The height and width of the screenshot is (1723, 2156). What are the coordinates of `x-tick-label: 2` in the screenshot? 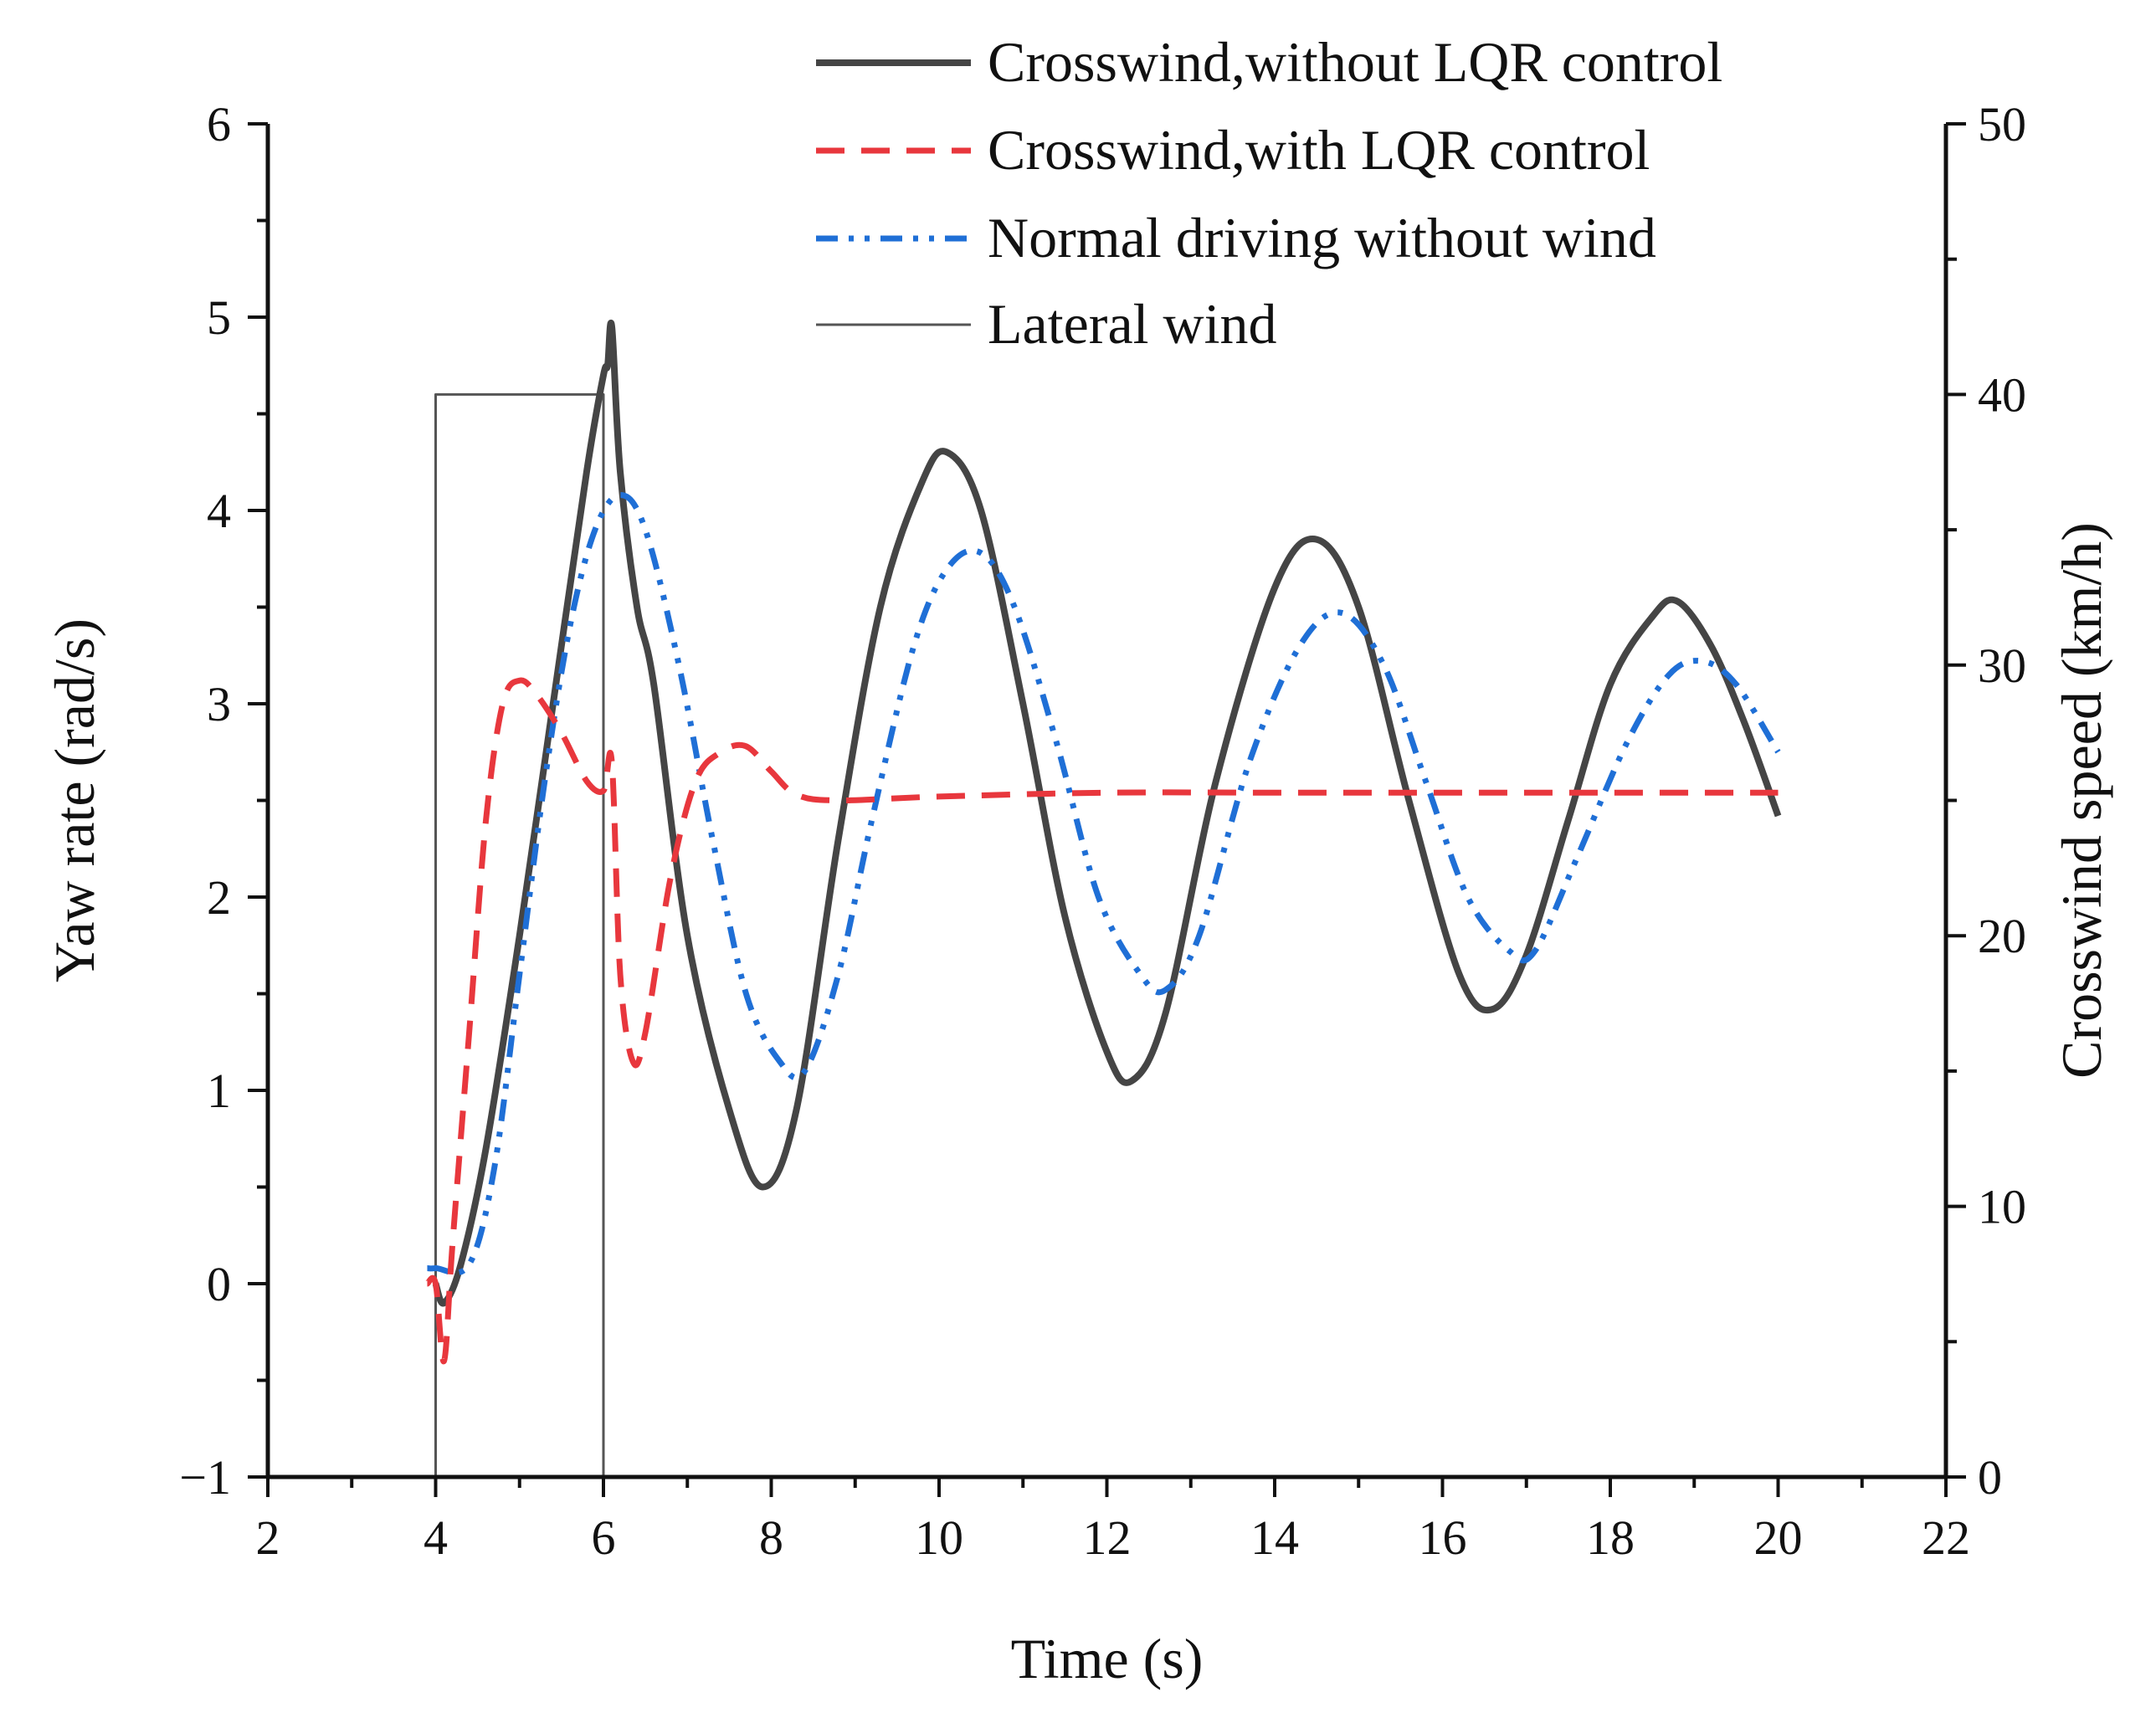 It's located at (268, 1537).